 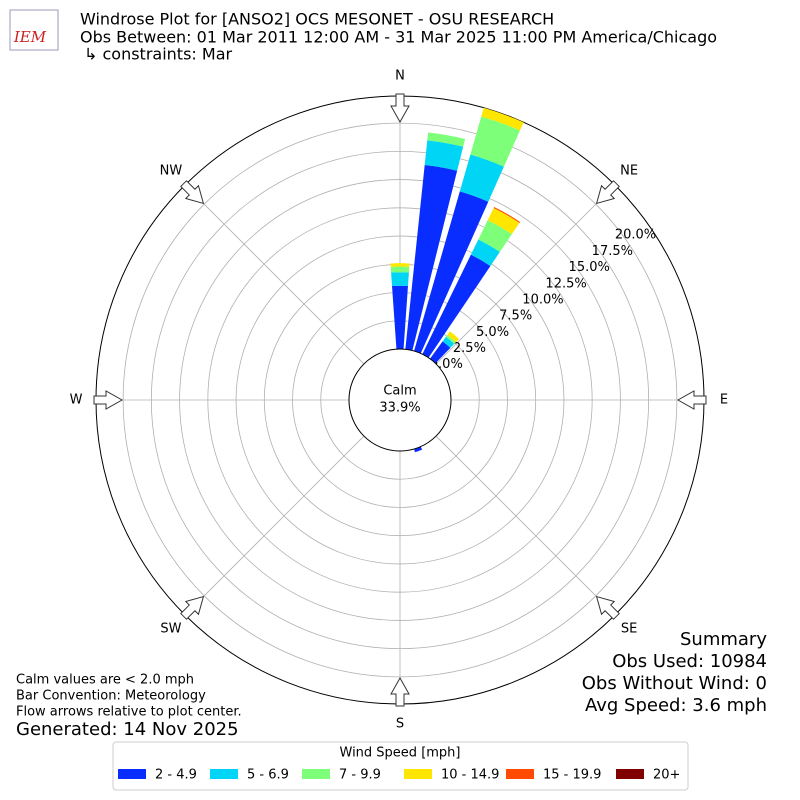 What do you see at coordinates (469, 348) in the screenshot?
I see `r-tick-label: 2.5%` at bounding box center [469, 348].